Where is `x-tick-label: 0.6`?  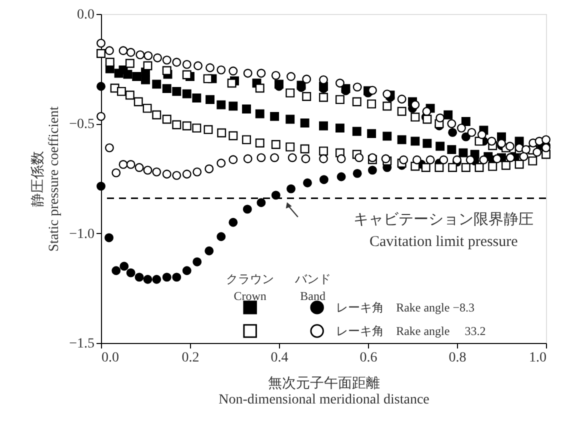 x-tick-label: 0.6 is located at coordinates (369, 358).